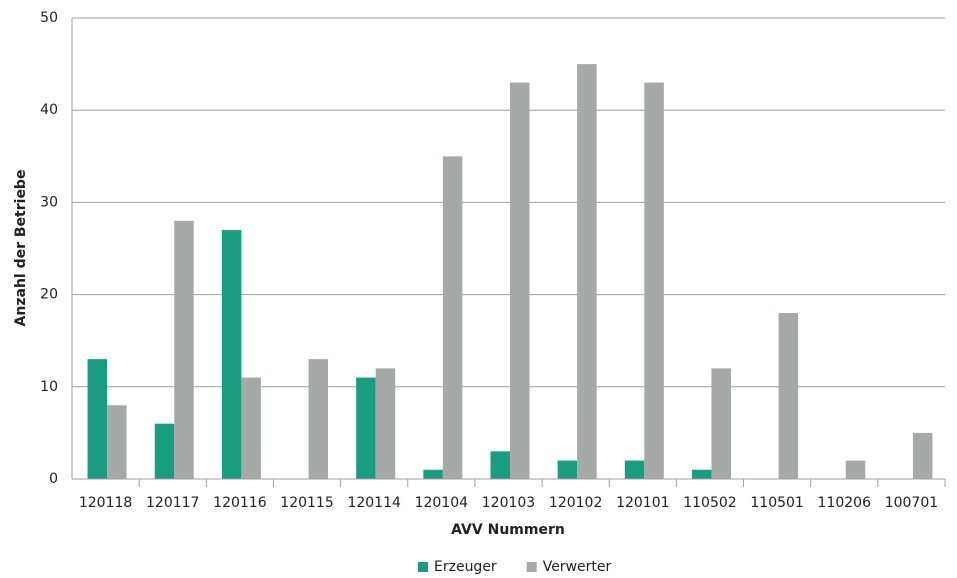 The height and width of the screenshot is (578, 957). Describe the element at coordinates (577, 567) in the screenshot. I see `legend-label: Verwerter` at that location.